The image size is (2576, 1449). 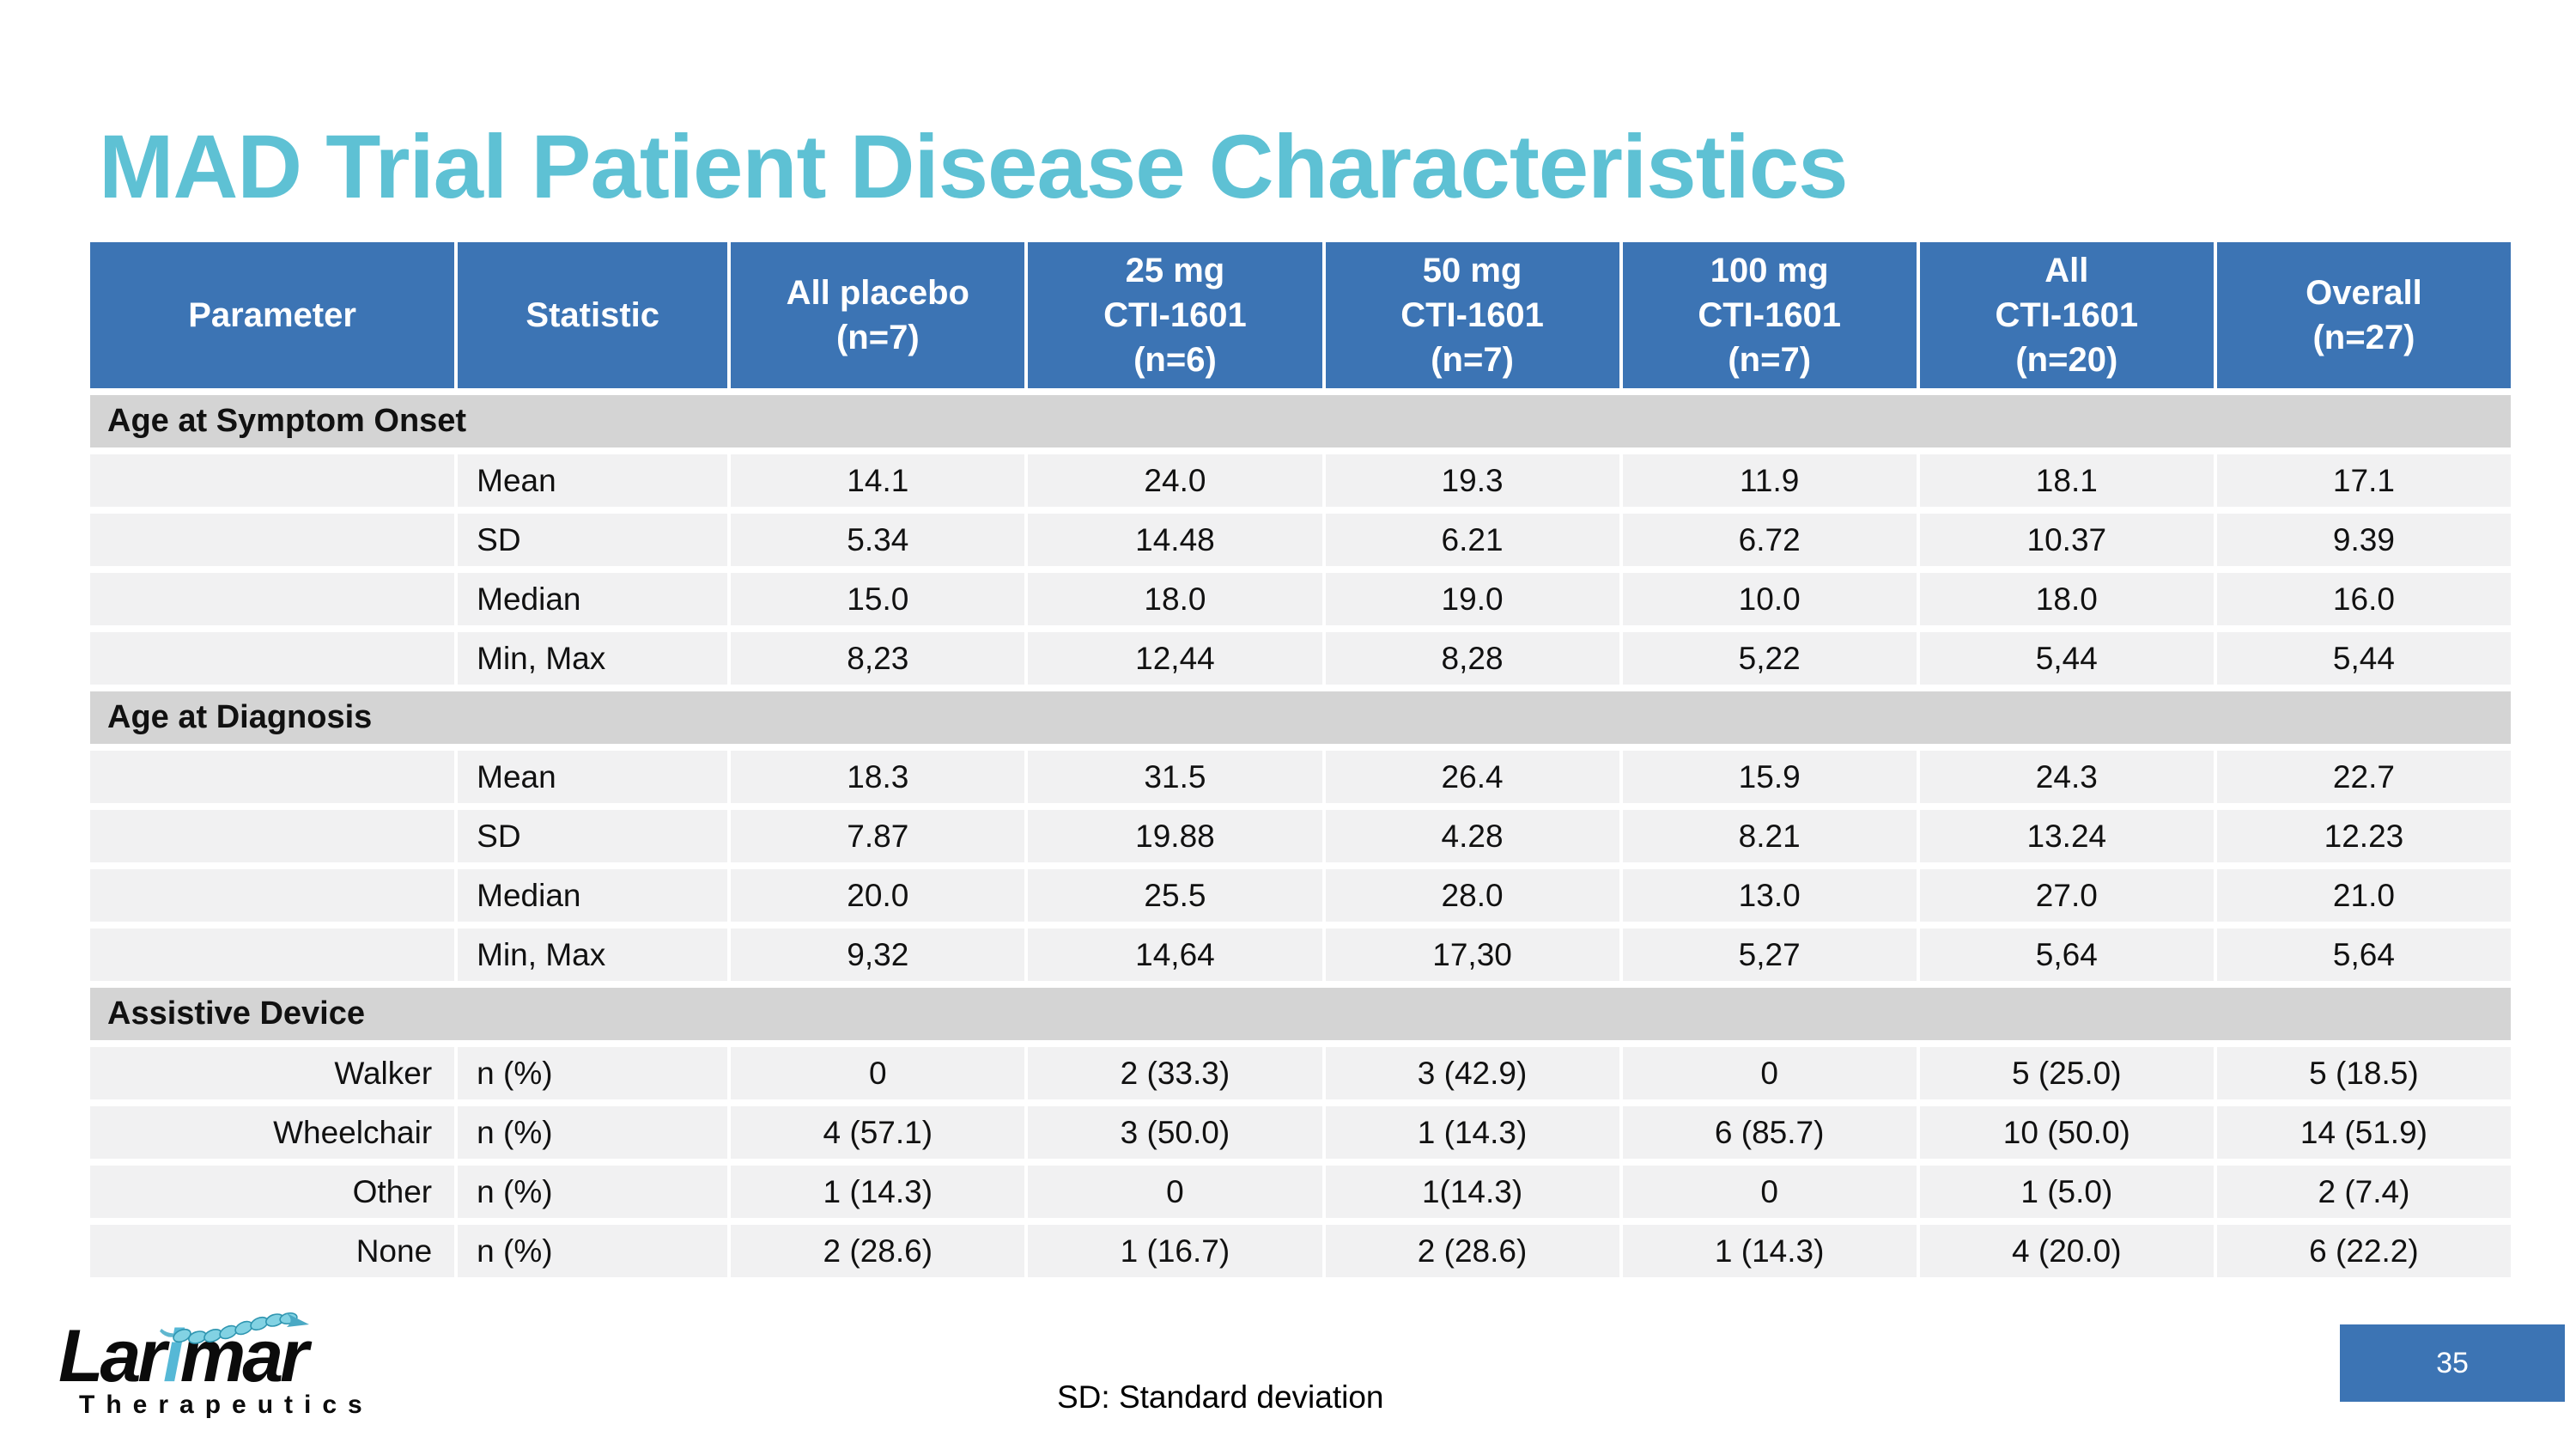 I want to click on cell-value: 14 (51.9), so click(x=2363, y=1132).